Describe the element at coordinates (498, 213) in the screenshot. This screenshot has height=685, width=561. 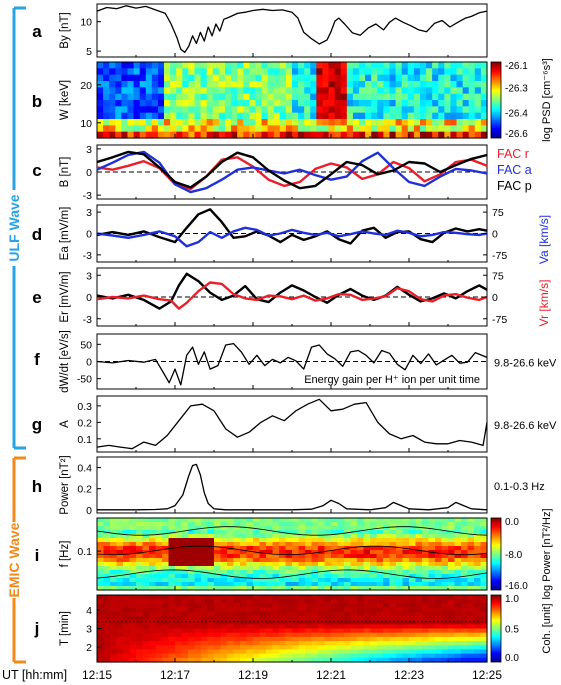
I see `right-tick-label: 75` at that location.